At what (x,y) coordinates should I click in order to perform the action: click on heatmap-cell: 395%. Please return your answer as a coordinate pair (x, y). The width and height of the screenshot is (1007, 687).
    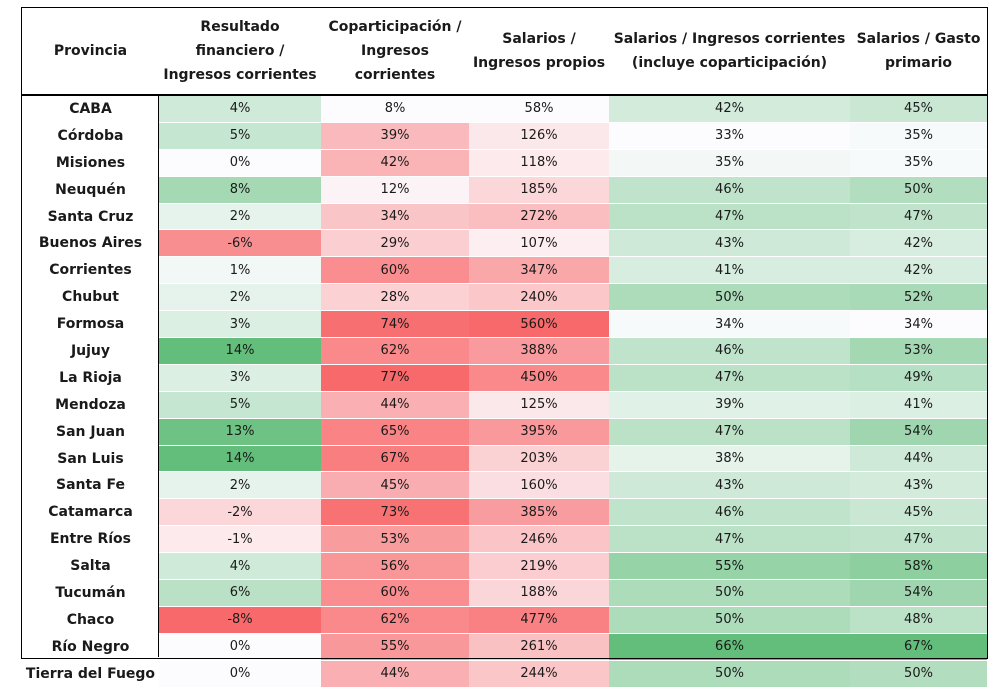
    Looking at the image, I should click on (539, 431).